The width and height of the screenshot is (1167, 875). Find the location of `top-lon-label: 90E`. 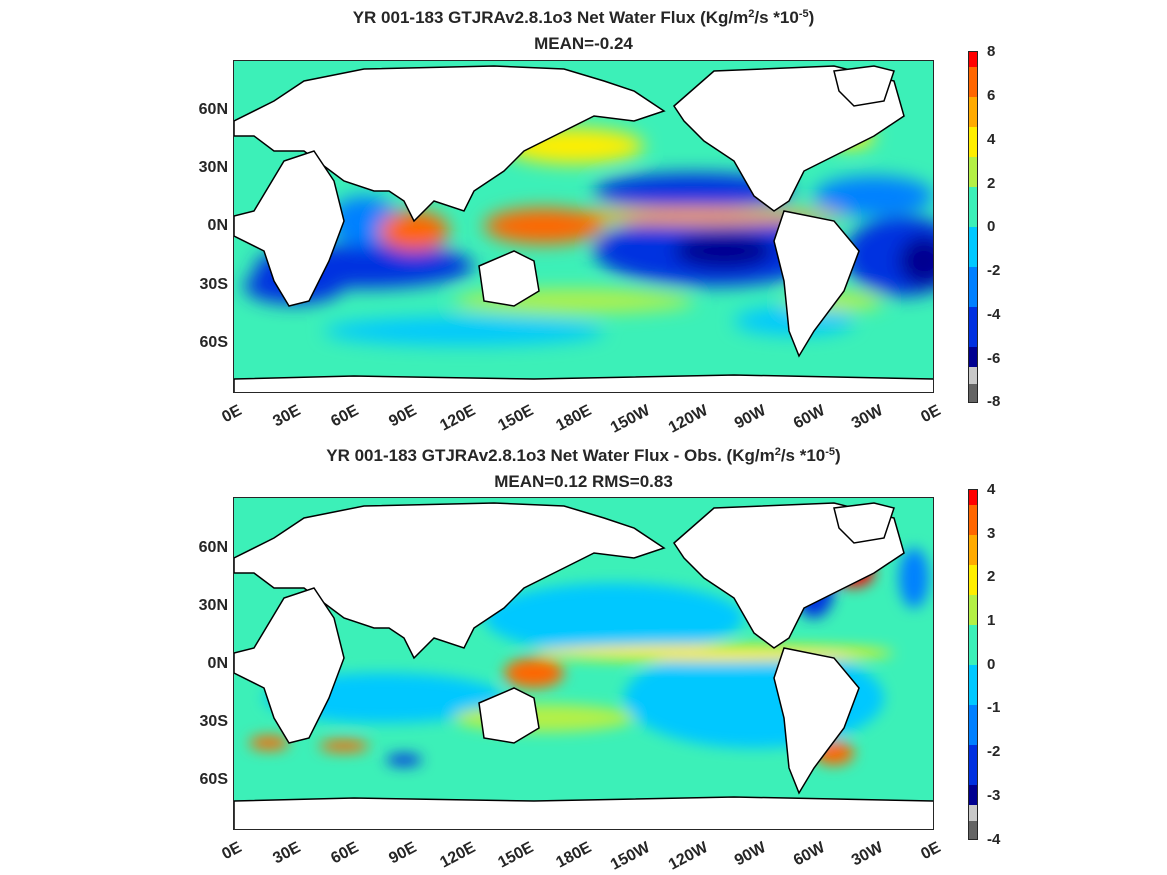

top-lon-label: 90E is located at coordinates (402, 416).